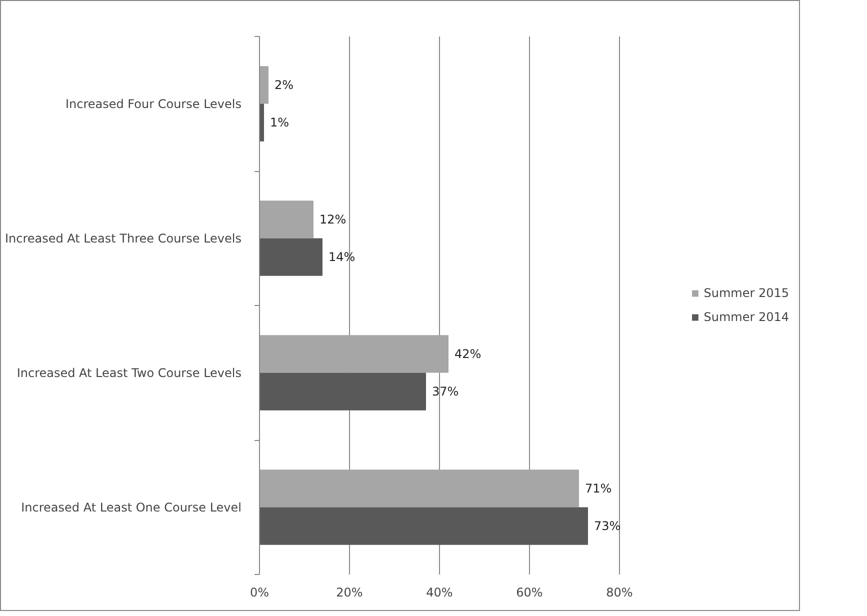  Describe the element at coordinates (131, 507) in the screenshot. I see `y-tick-label: Increased At Least One Course Level` at that location.